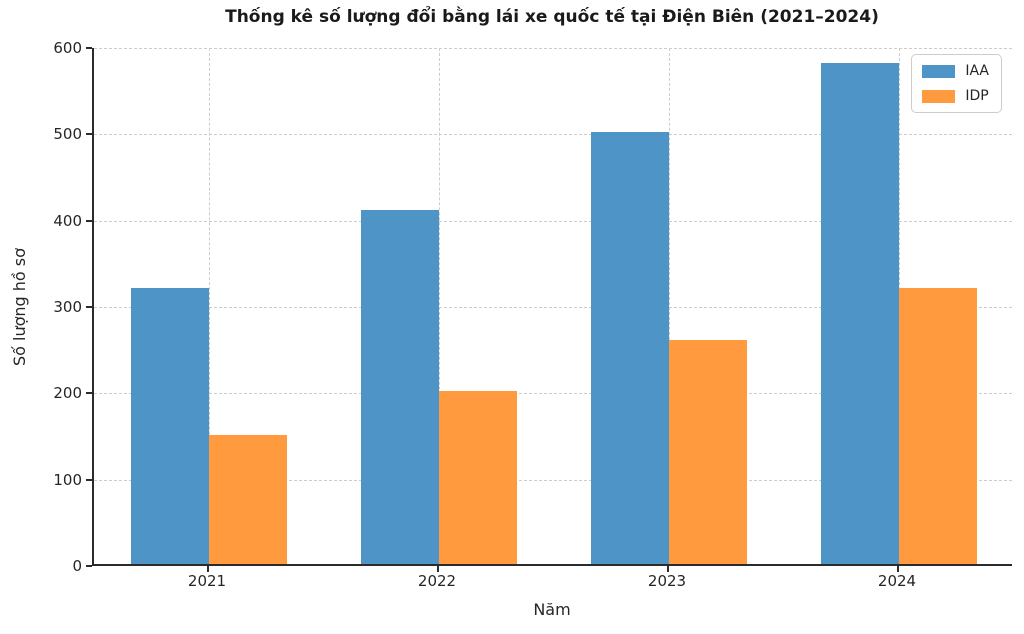  I want to click on y-tick-label-500: 500, so click(67, 134).